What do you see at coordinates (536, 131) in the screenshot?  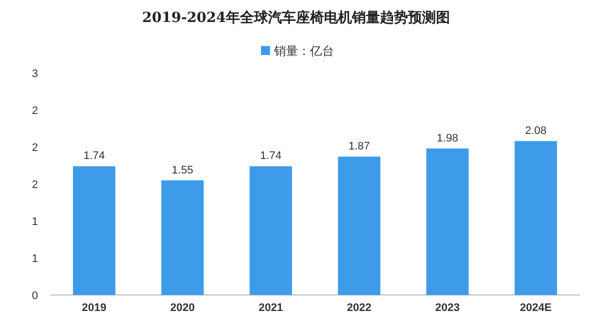 I see `data-label: 2.08` at bounding box center [536, 131].